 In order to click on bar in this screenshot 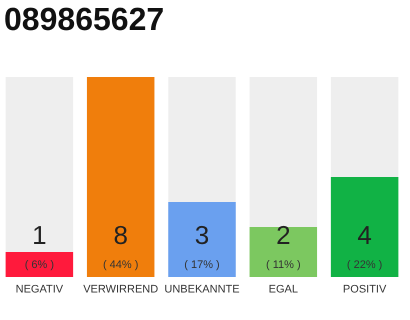, I will do `click(40, 264)`.